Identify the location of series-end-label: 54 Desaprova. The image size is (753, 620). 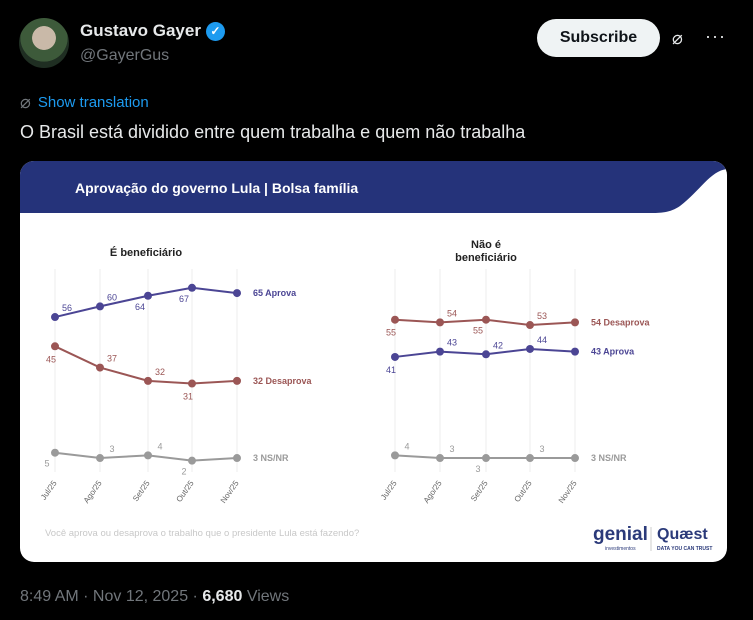
(621, 322).